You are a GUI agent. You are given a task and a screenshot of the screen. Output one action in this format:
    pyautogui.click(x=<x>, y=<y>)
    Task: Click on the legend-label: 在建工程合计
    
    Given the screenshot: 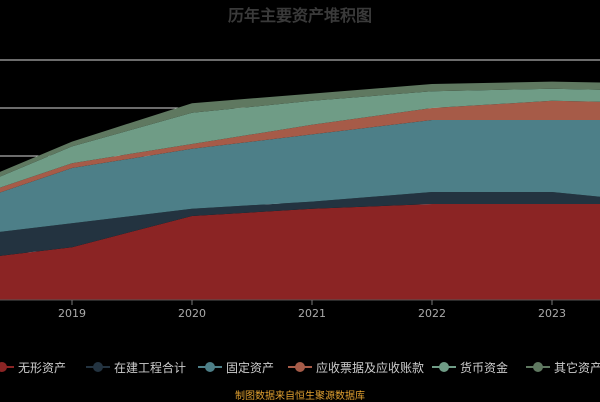 What is the action you would take?
    pyautogui.click(x=150, y=368)
    